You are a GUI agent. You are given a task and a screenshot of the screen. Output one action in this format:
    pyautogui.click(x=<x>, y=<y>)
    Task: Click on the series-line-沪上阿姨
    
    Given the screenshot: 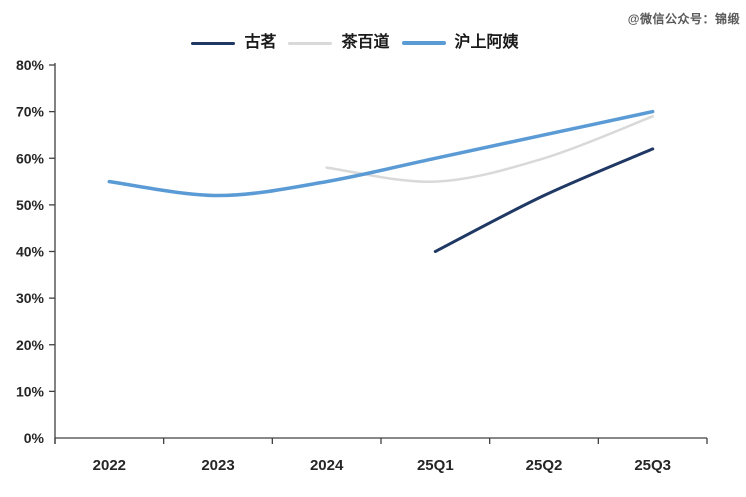 What is the action you would take?
    pyautogui.click(x=381, y=153)
    